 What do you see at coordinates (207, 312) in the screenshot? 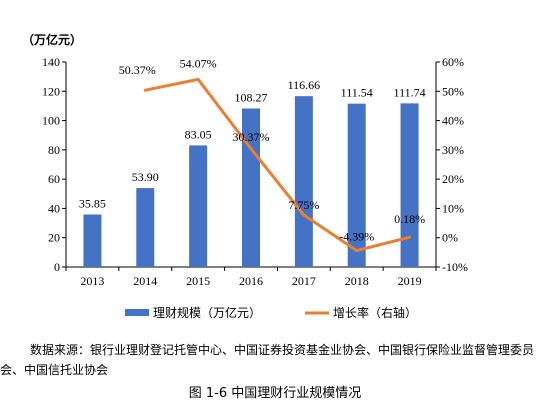
I see `legend-label-bars: 理财规模（万亿元）` at bounding box center [207, 312].